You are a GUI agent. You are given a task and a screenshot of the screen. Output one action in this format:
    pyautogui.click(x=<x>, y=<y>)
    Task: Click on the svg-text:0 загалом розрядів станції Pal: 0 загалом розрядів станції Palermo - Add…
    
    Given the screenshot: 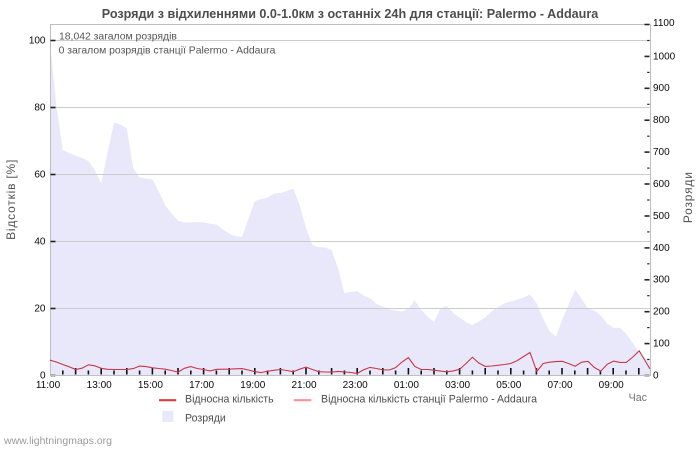 What is the action you would take?
    pyautogui.click(x=167, y=51)
    